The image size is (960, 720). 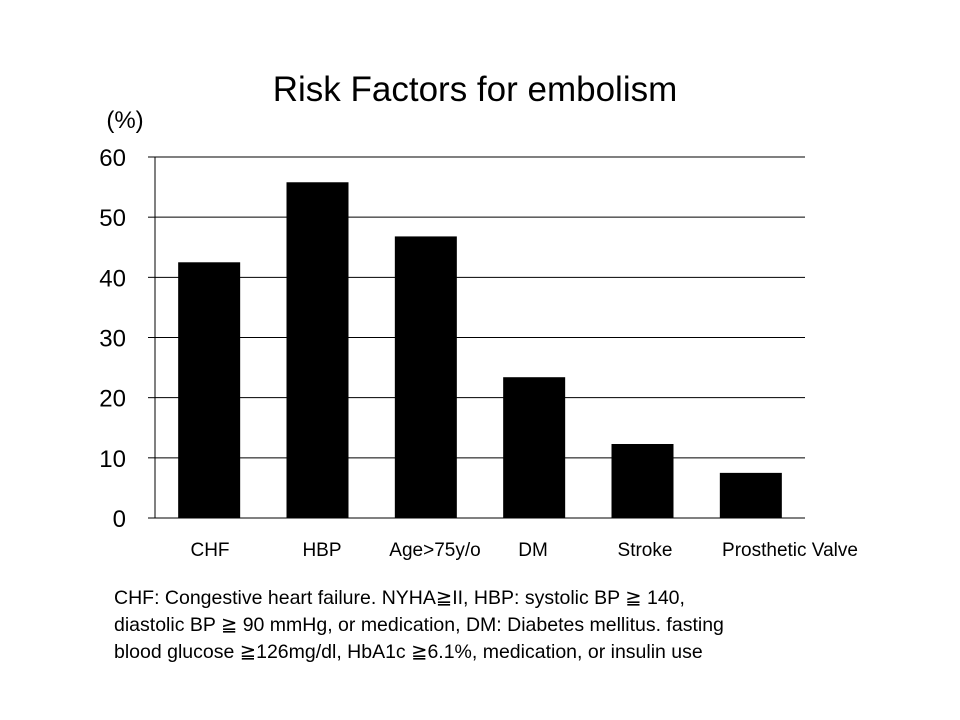 What do you see at coordinates (317, 350) in the screenshot?
I see `bar-hbp` at bounding box center [317, 350].